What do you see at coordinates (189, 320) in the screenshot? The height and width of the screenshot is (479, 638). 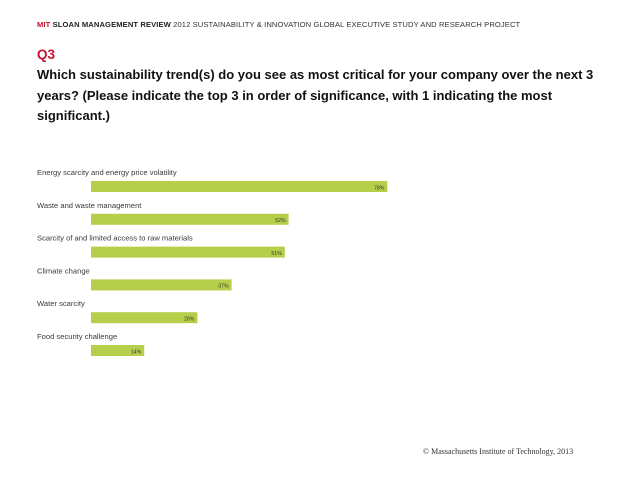 I see `value-label: 28%` at bounding box center [189, 320].